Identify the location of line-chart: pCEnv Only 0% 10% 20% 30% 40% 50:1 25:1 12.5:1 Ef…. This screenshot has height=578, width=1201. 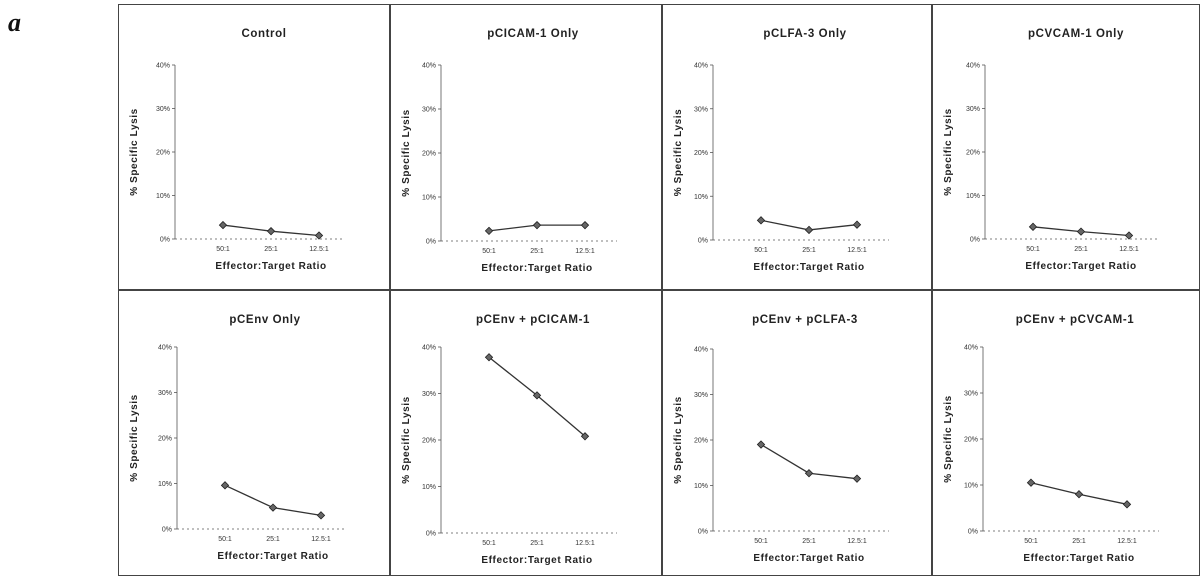
(237, 438).